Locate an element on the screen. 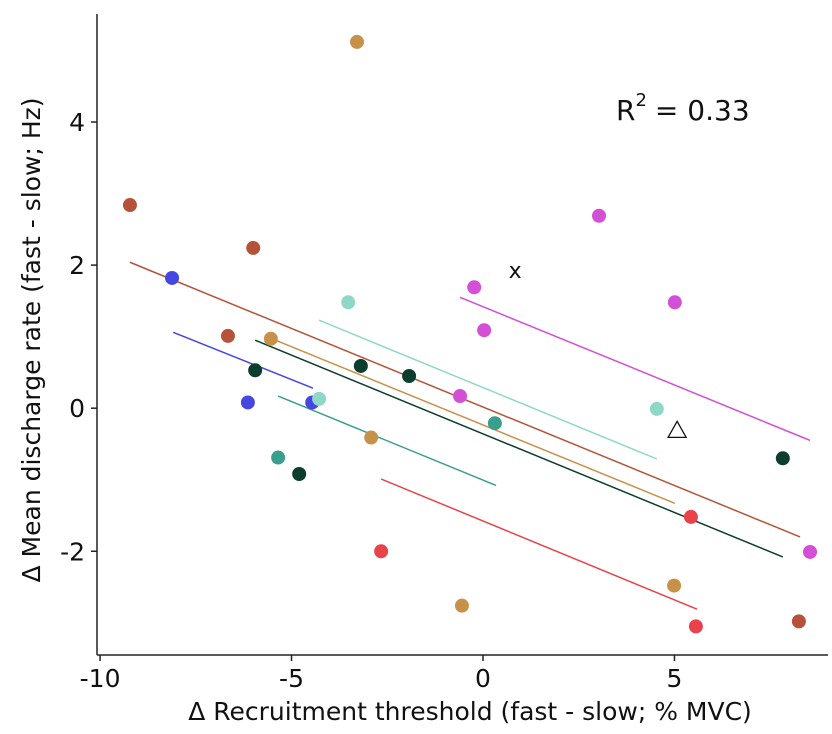  y-tick-label: 4 is located at coordinates (77, 122).